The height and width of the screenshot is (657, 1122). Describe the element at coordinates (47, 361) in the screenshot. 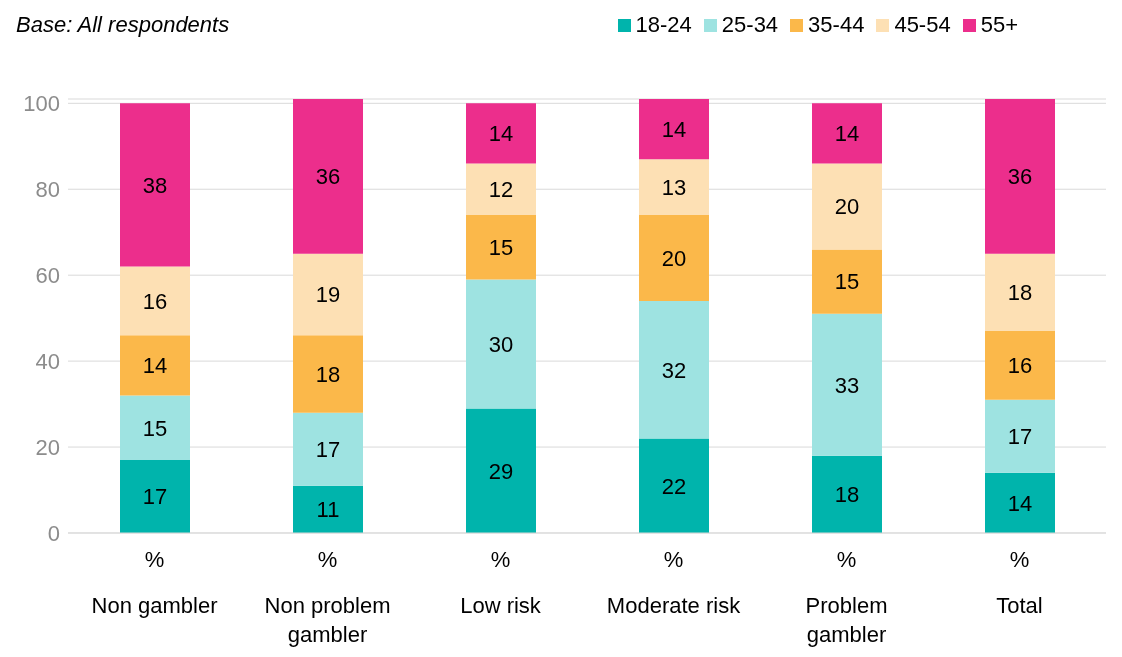

I see `y-tick-label: 40` at that location.